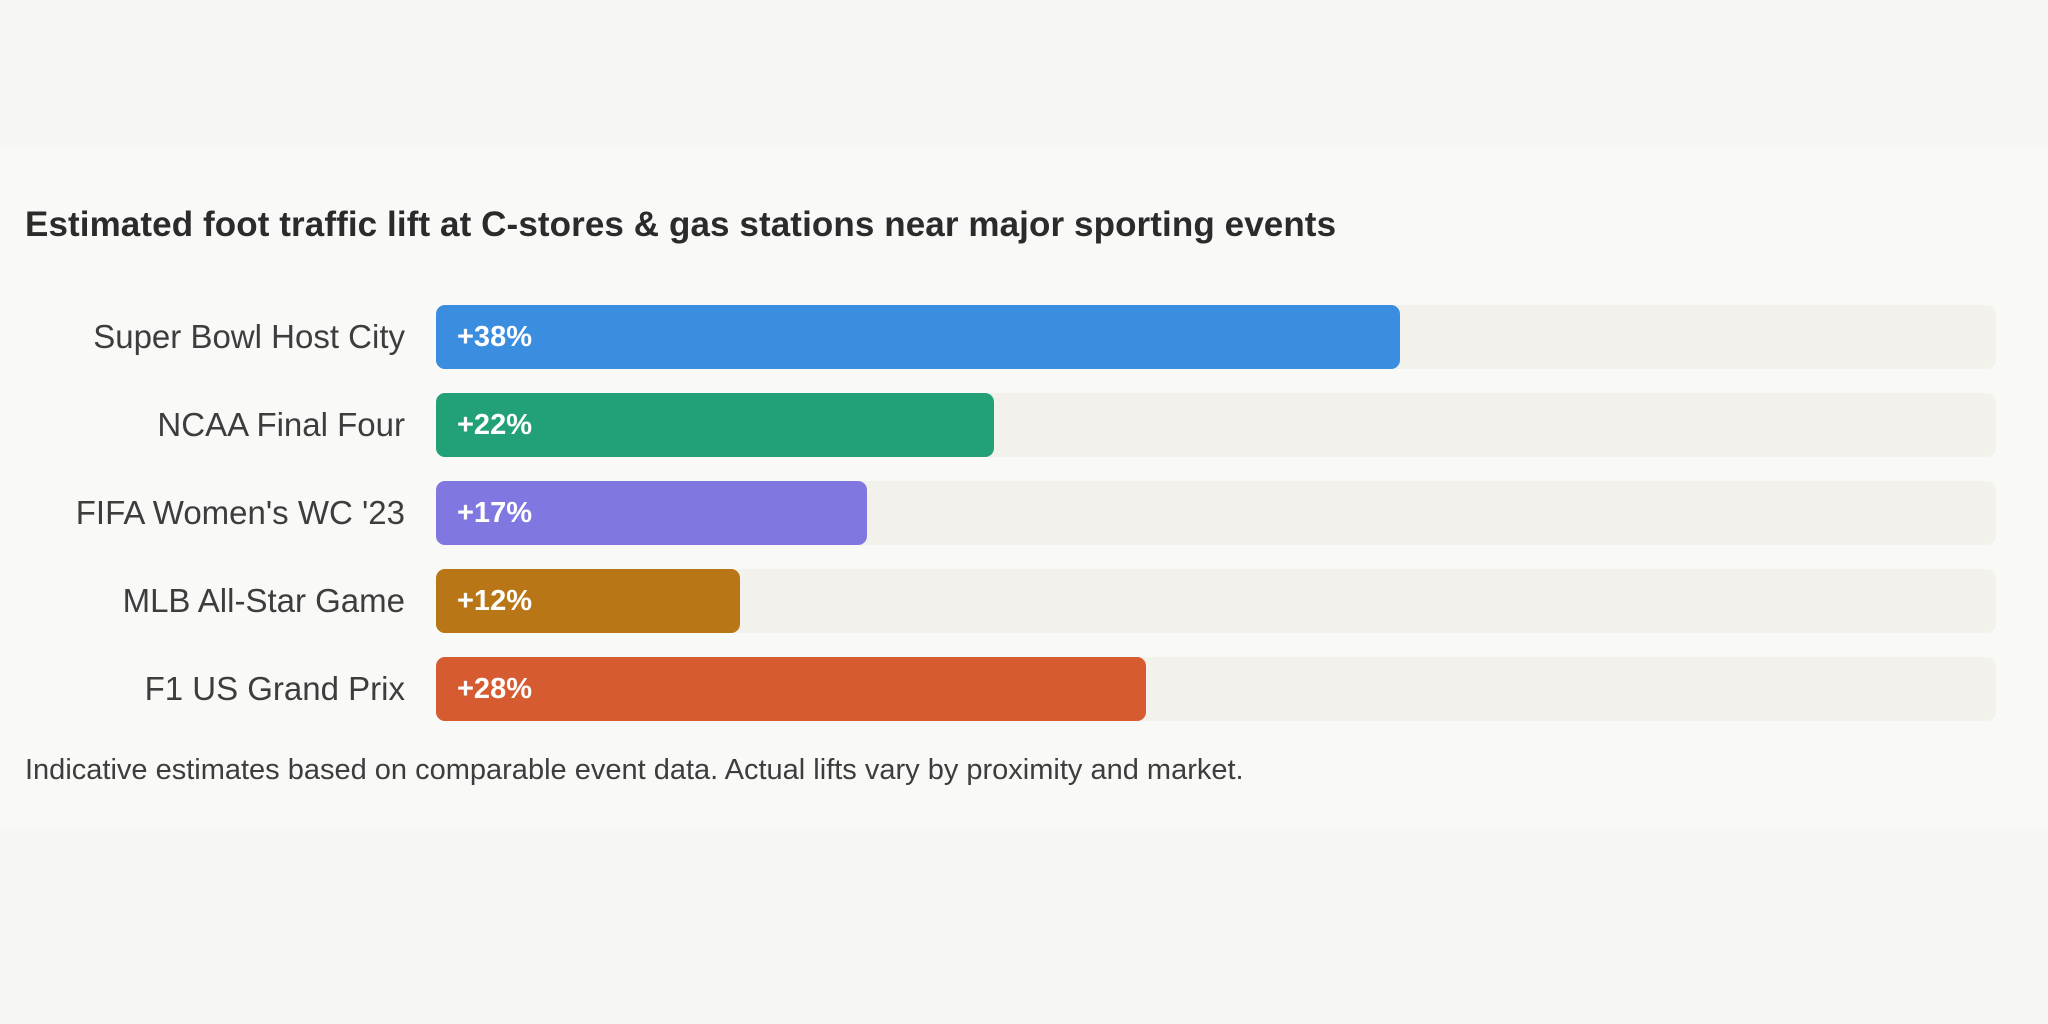  What do you see at coordinates (494, 601) in the screenshot?
I see `bar-value-label: +12%` at bounding box center [494, 601].